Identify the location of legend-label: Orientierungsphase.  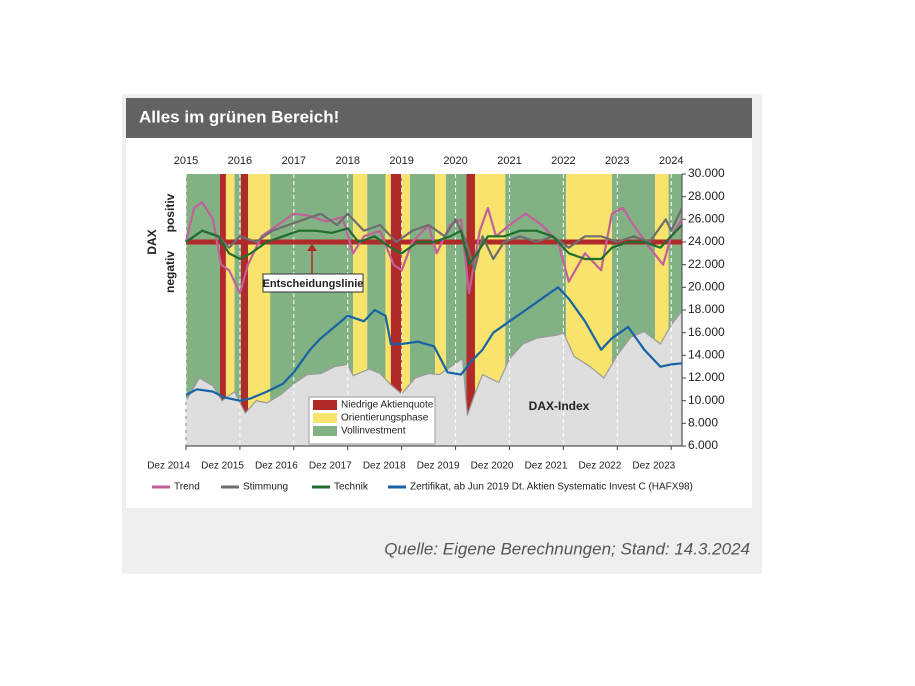
(385, 418).